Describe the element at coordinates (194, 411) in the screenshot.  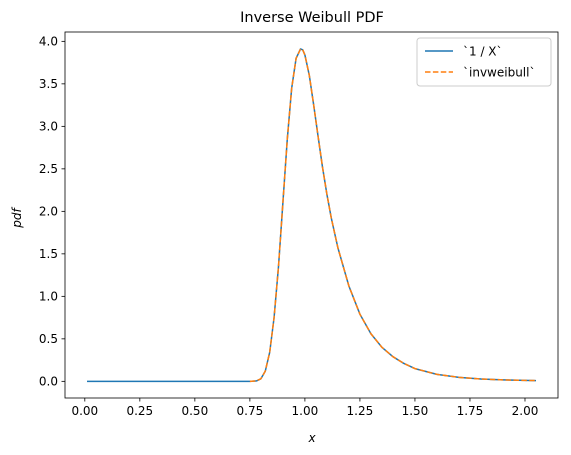
I see `x-tick-label: 0.50` at that location.